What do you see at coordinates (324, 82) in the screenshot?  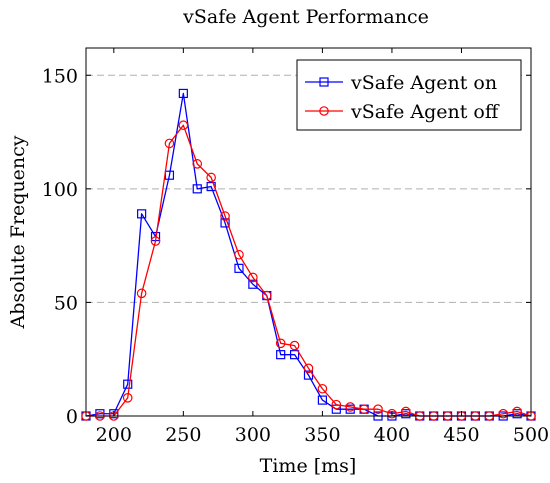 I see `legend-marker-square` at bounding box center [324, 82].